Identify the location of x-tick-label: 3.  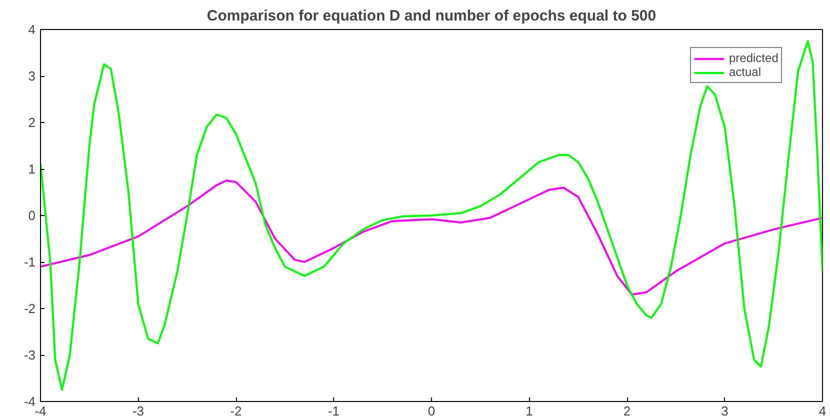
(724, 411).